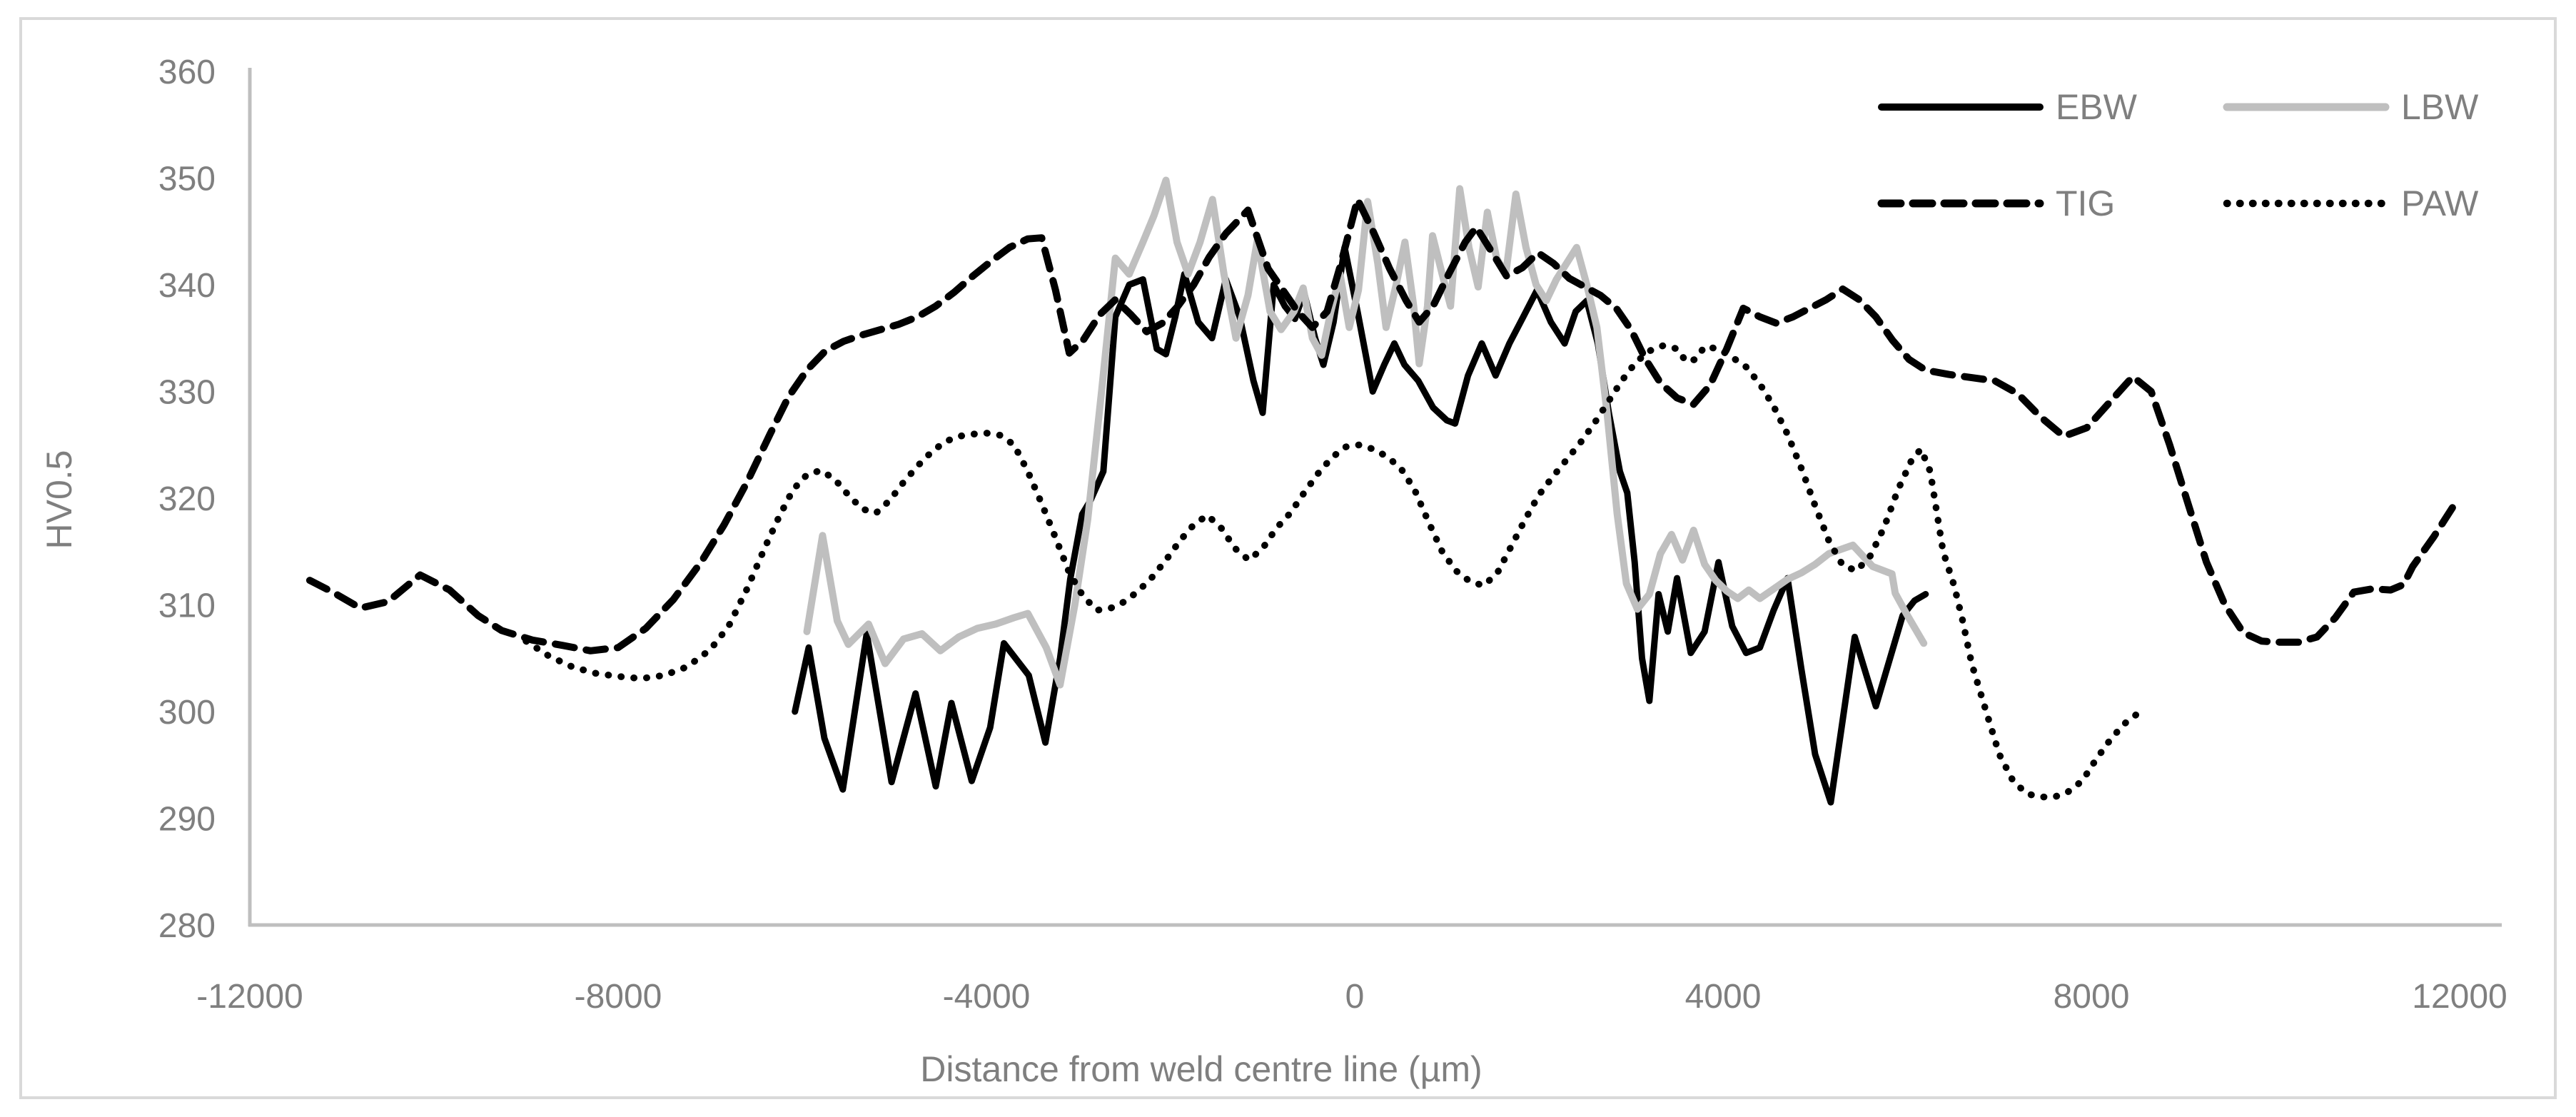  I want to click on x-tick-label: 0, so click(1355, 997).